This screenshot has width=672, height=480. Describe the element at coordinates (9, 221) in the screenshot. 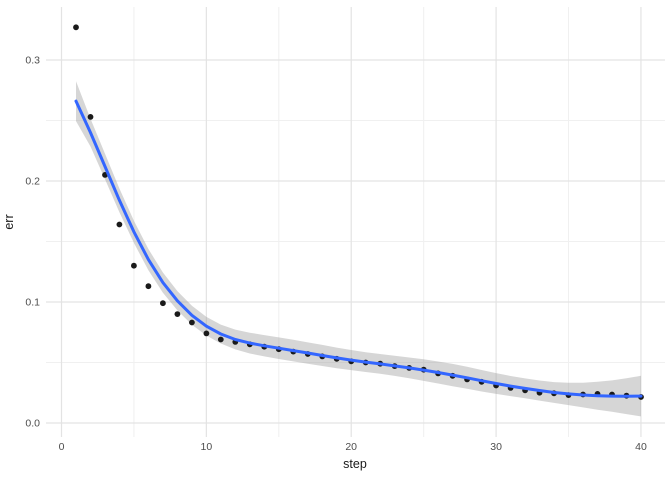

I see `y-axis-title: err` at that location.